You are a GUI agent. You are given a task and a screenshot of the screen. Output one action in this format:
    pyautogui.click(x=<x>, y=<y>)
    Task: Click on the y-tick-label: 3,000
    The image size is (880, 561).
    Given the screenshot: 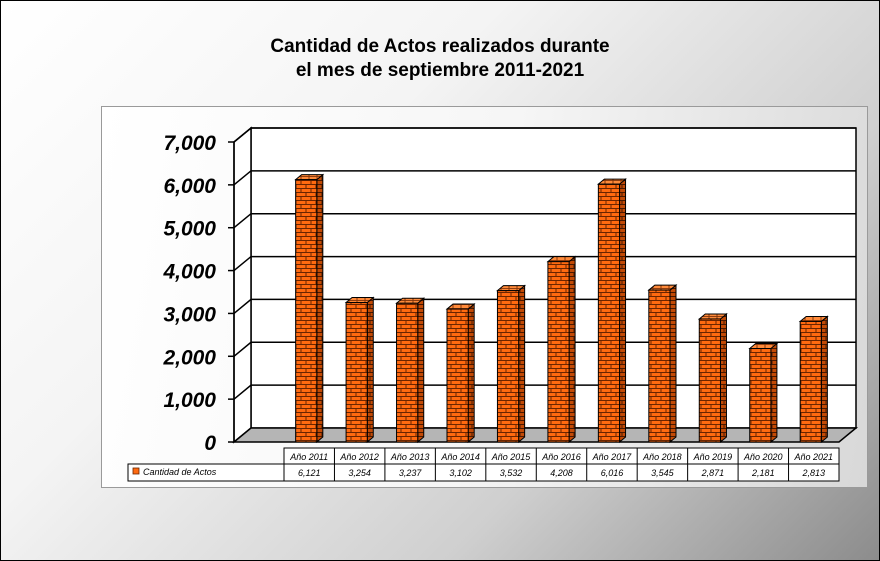 What is the action you would take?
    pyautogui.click(x=189, y=314)
    